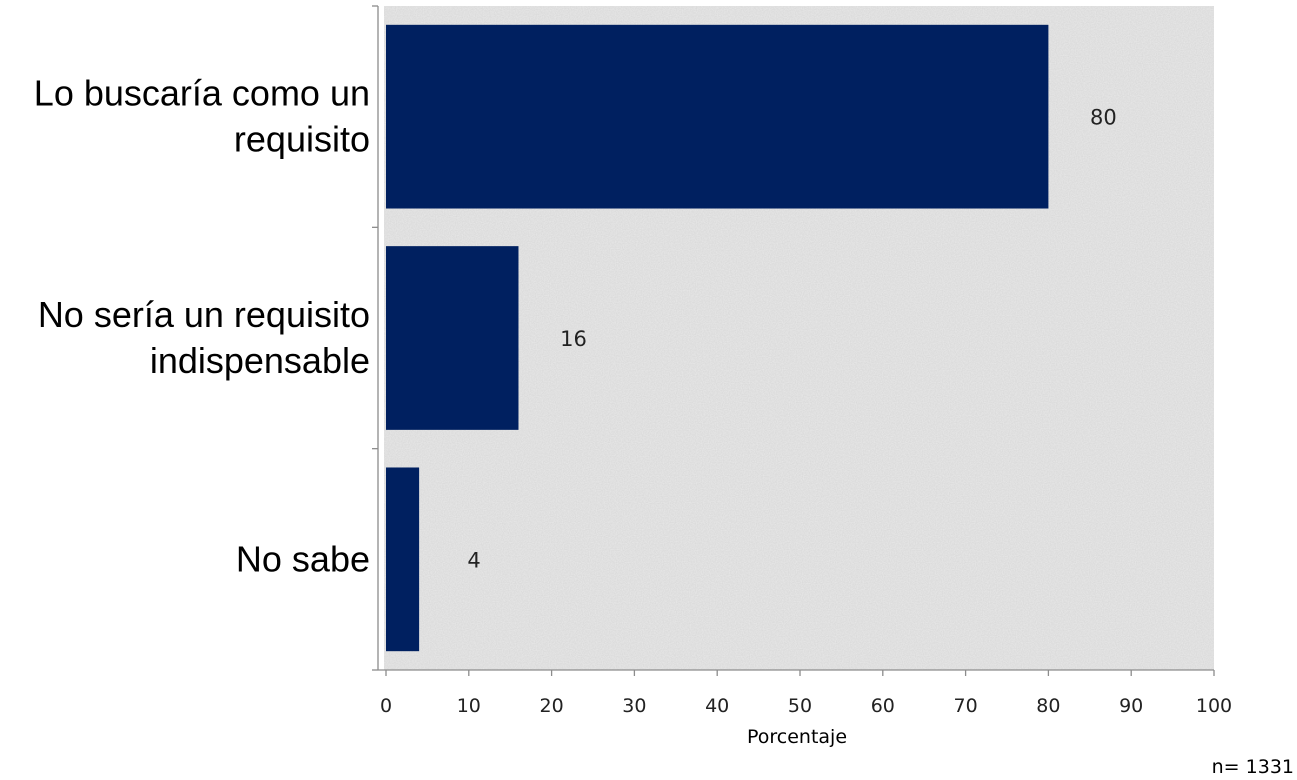  Describe the element at coordinates (883, 706) in the screenshot. I see `x-tick-label: 60` at that location.